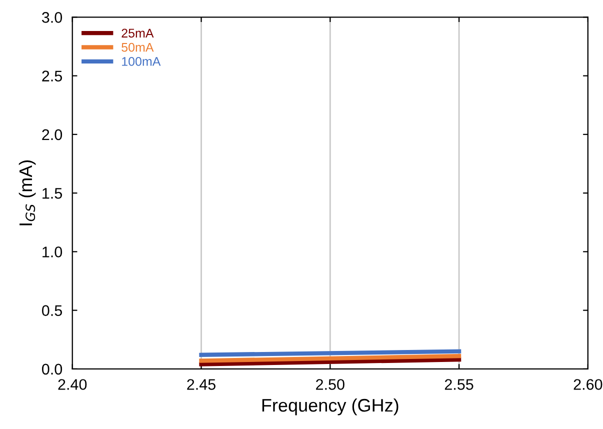 The image size is (603, 429). Describe the element at coordinates (330, 407) in the screenshot. I see `x-axis-title: Frequency (GHz)` at that location.